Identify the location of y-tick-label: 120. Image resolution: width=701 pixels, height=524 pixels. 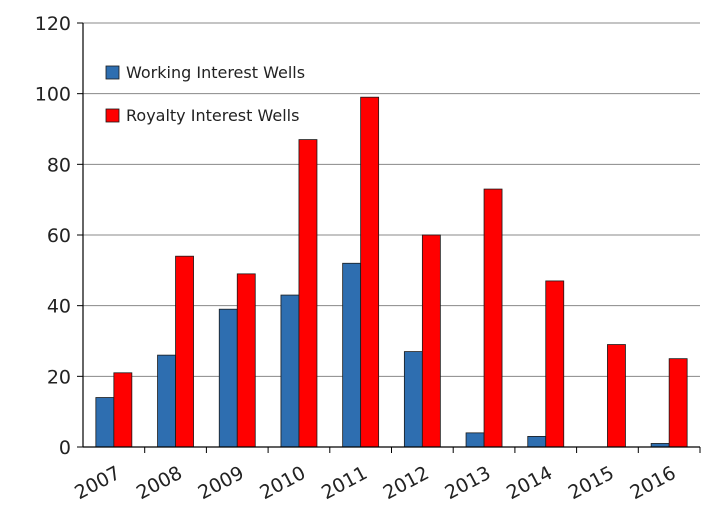
(53, 24).